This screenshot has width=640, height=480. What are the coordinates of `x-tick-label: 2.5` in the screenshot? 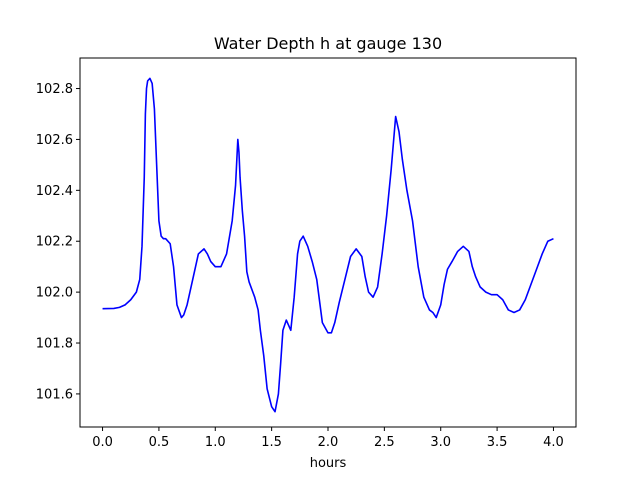 It's located at (384, 442).